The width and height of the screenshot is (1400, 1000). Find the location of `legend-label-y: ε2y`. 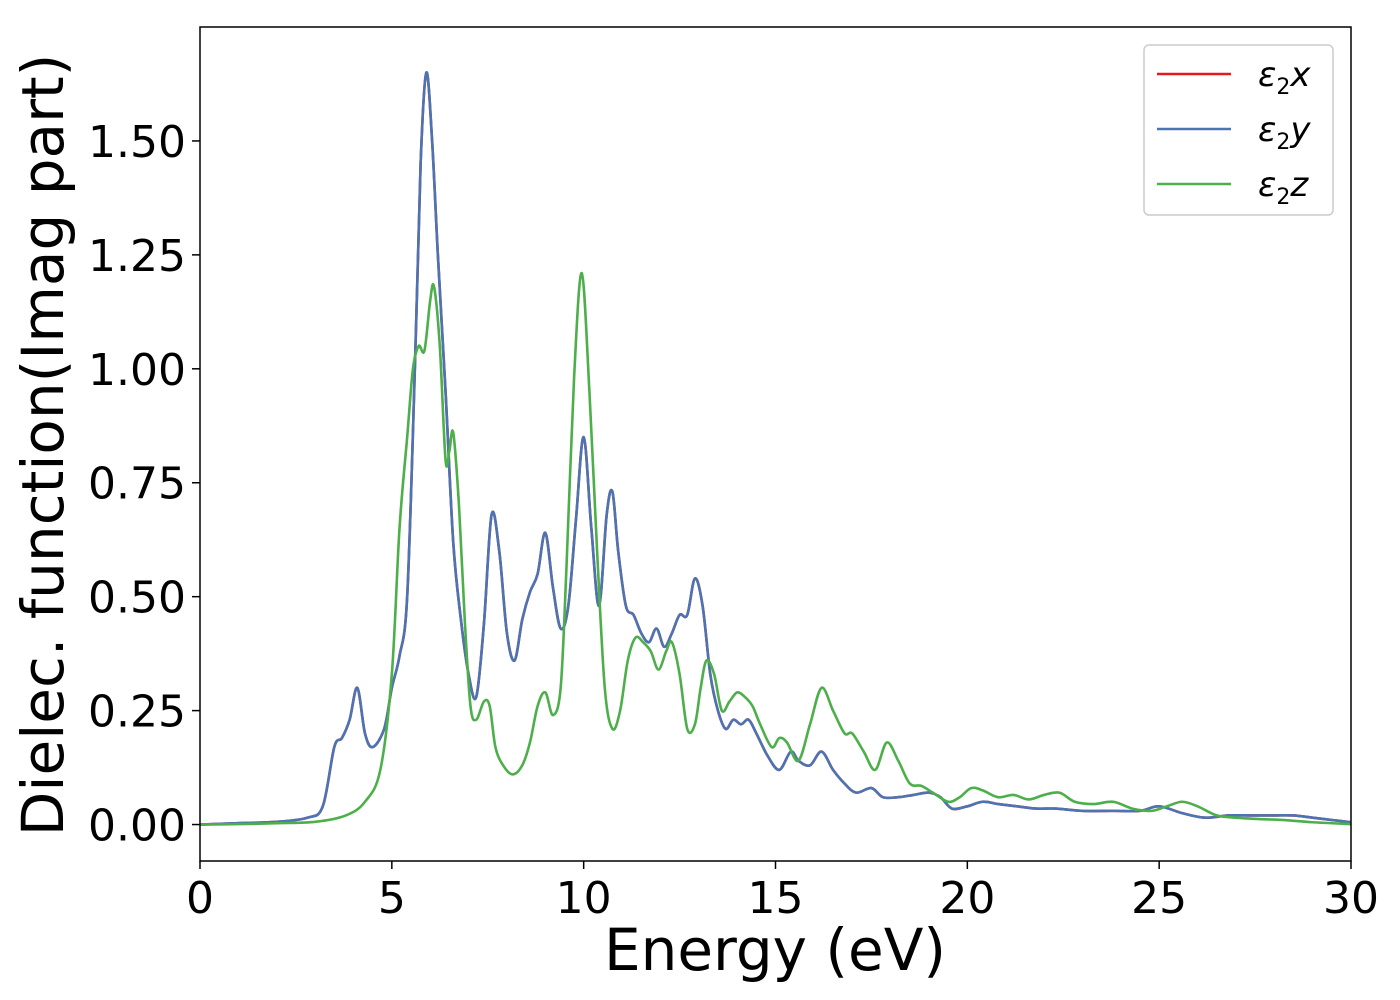

legend-label-y: ε2y is located at coordinates (1284, 132).